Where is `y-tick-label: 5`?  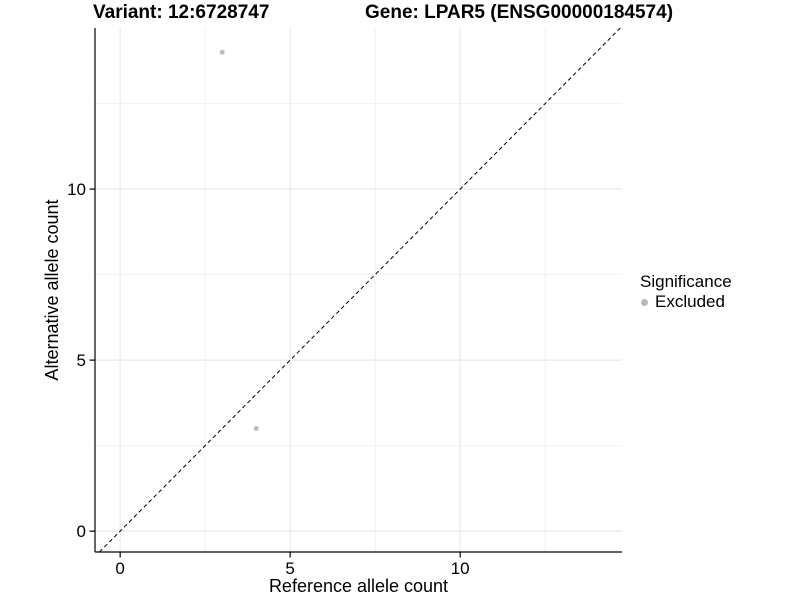
y-tick-label: 5 is located at coordinates (81, 360).